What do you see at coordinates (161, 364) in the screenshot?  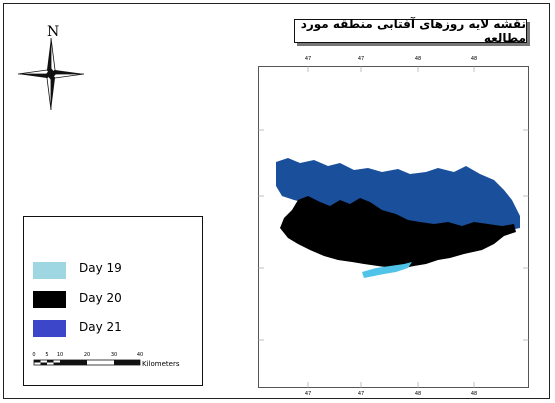 I see `scale-unit: Kilometers` at bounding box center [161, 364].